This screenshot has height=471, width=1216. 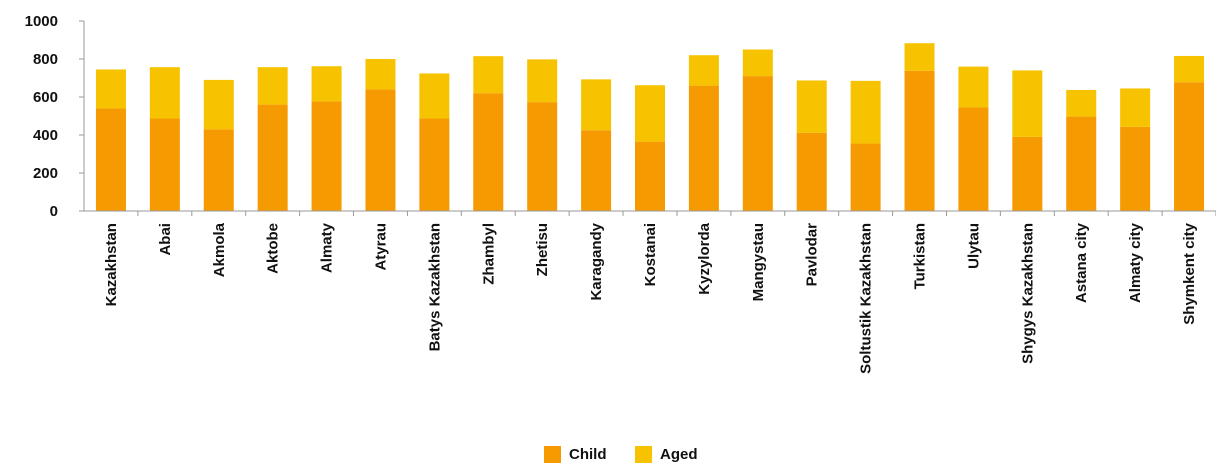 I want to click on x-tick-label: Almaty city, so click(x=1135, y=262).